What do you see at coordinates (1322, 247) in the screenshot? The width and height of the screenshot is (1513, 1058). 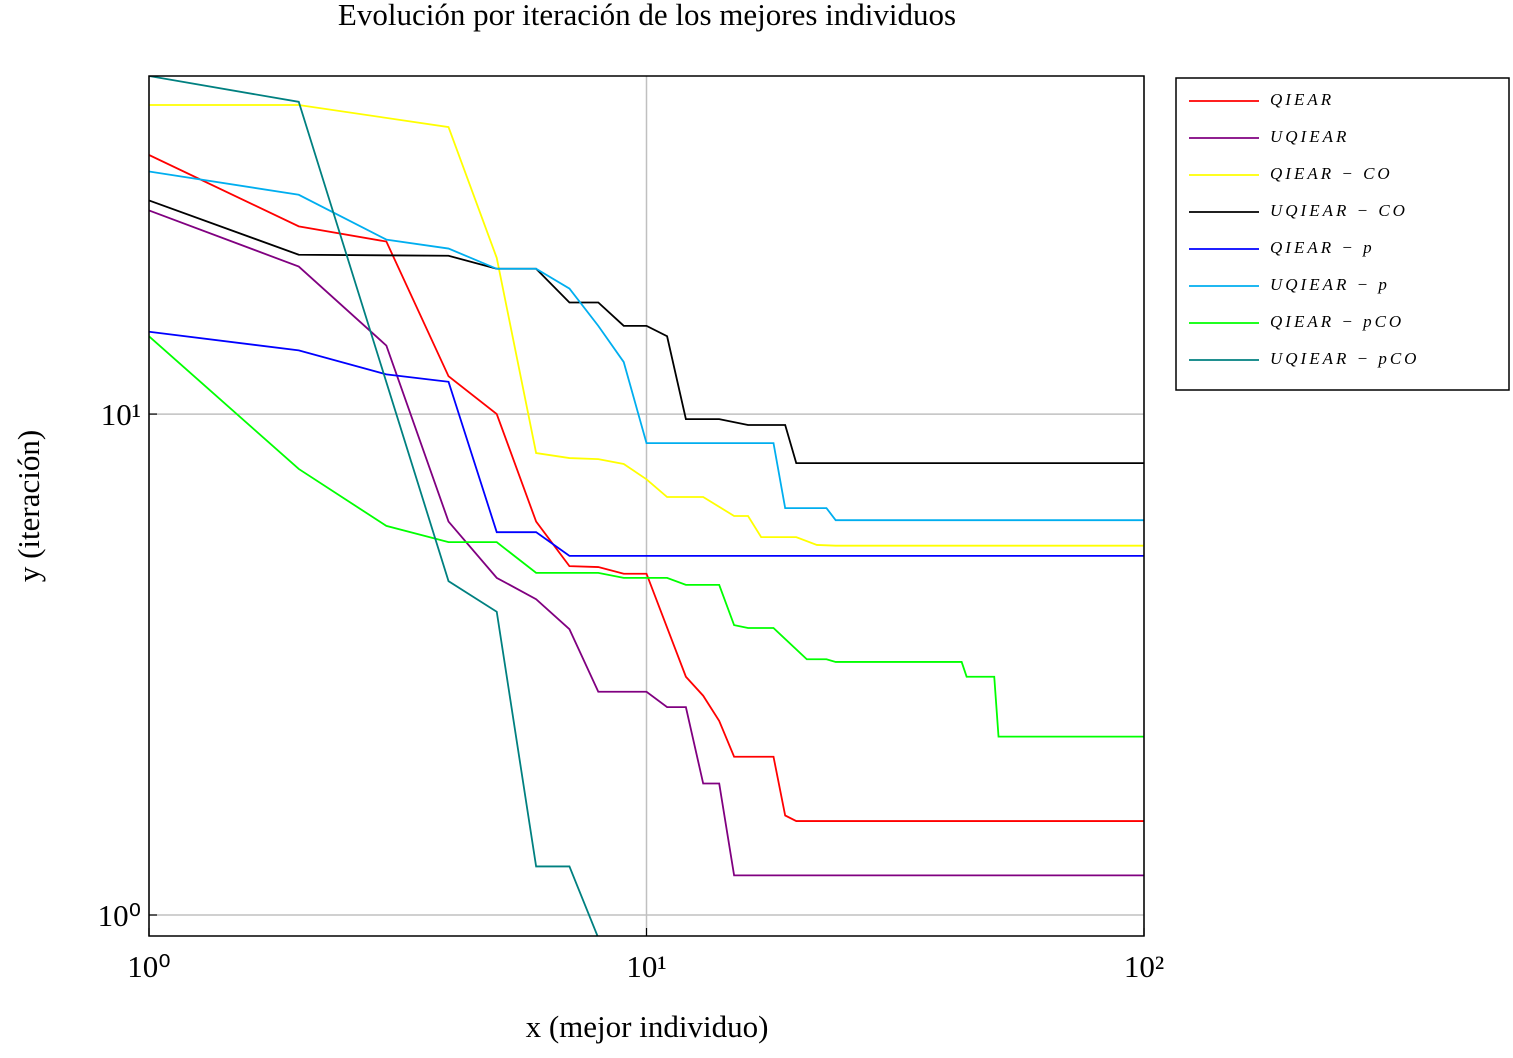 I see `legend-label: QIEAR − p` at bounding box center [1322, 247].